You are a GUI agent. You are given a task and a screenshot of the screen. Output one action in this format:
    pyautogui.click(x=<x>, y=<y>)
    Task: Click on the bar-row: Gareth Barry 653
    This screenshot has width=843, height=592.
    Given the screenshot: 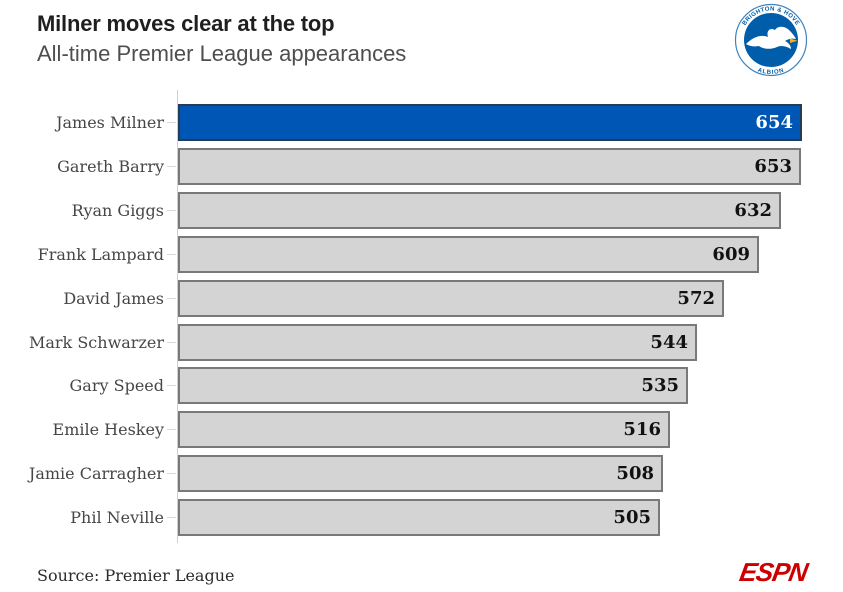 What is the action you would take?
    pyautogui.click(x=421, y=166)
    